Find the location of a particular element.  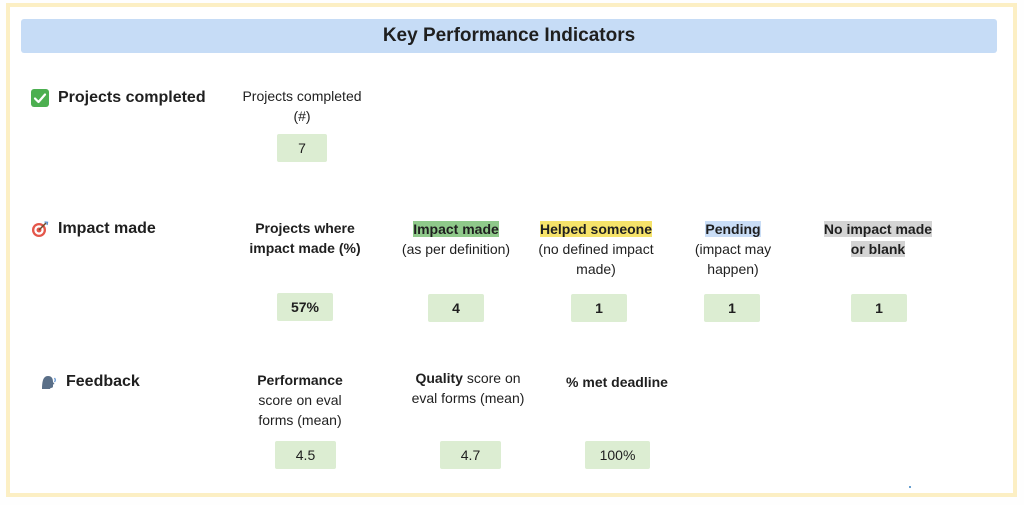

section-impact-label: Impact made is located at coordinates (93, 229).